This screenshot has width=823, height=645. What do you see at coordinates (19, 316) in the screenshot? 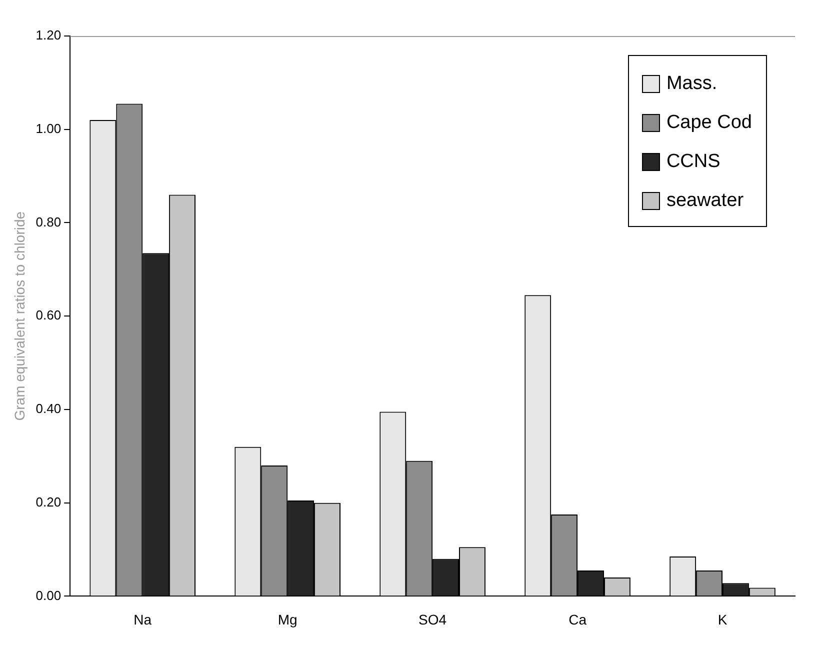
I see `y-axis-title: Gram equivalent ratios to chloride` at bounding box center [19, 316].